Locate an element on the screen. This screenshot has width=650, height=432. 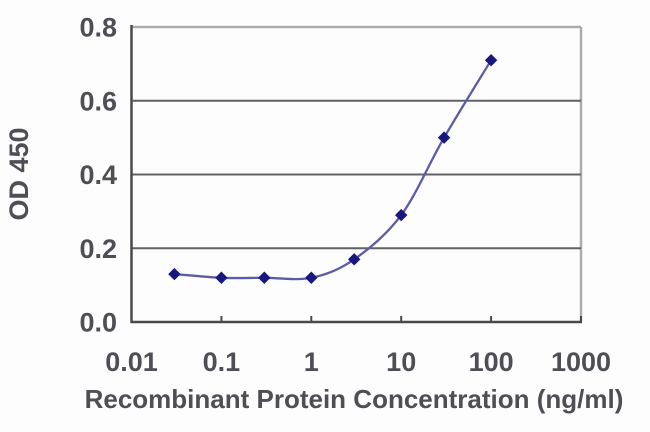
x-tick-marks is located at coordinates (356, 319).